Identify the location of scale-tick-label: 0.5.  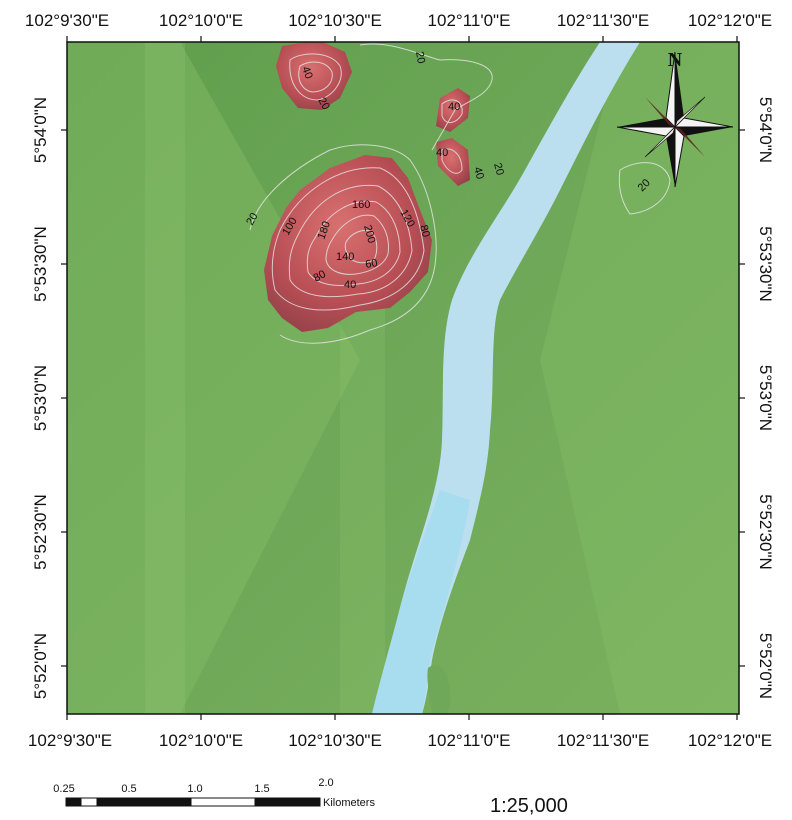
(128, 789).